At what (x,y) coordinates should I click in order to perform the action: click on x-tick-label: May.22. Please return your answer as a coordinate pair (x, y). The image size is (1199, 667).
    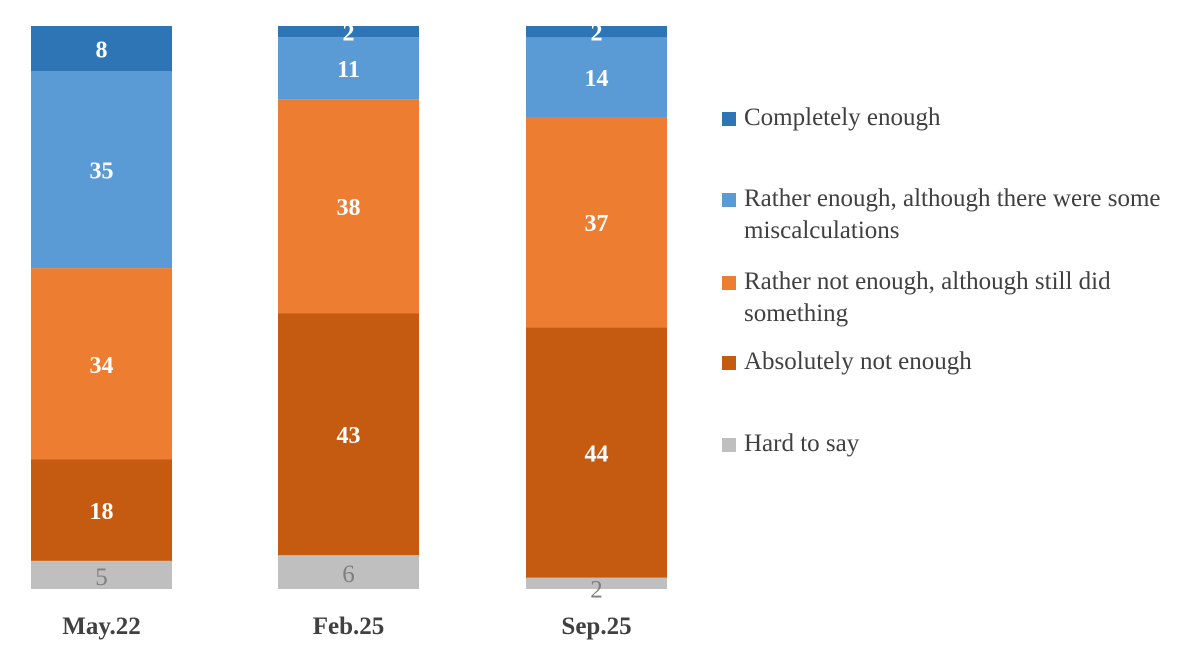
    Looking at the image, I should click on (101, 626).